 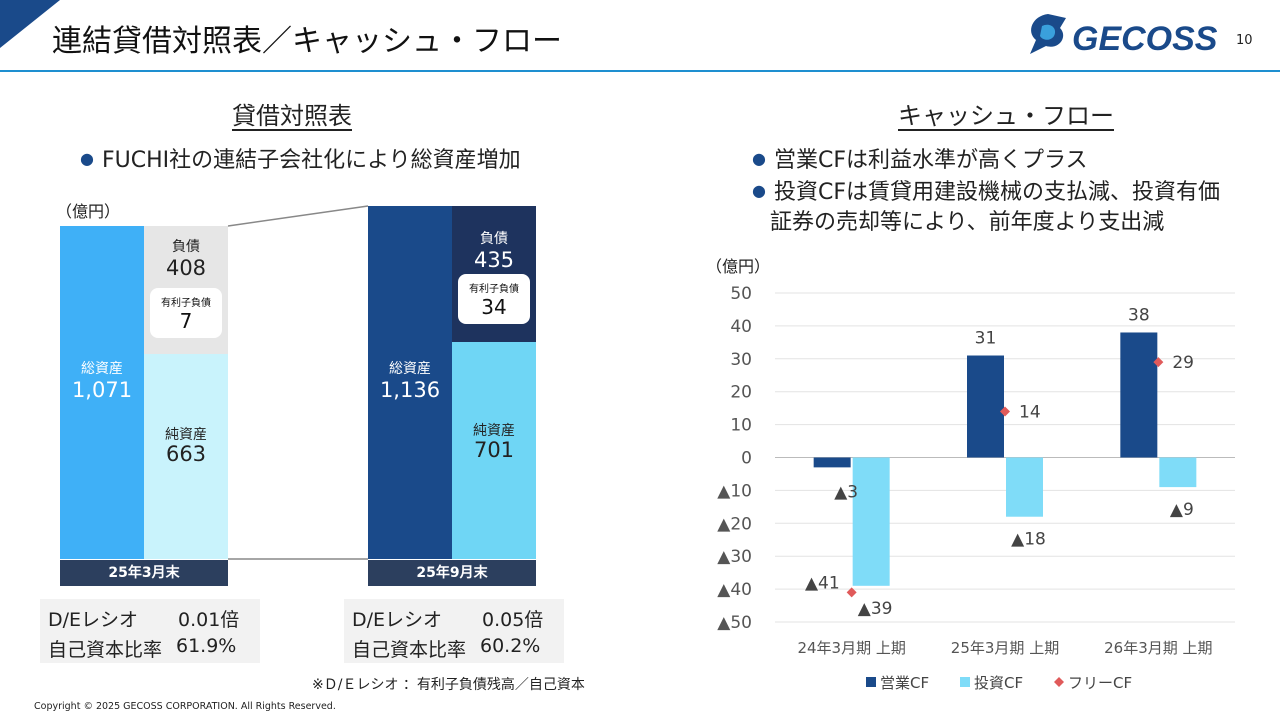 What do you see at coordinates (494, 260) in the screenshot?
I see `liabilities-value: 435` at bounding box center [494, 260].